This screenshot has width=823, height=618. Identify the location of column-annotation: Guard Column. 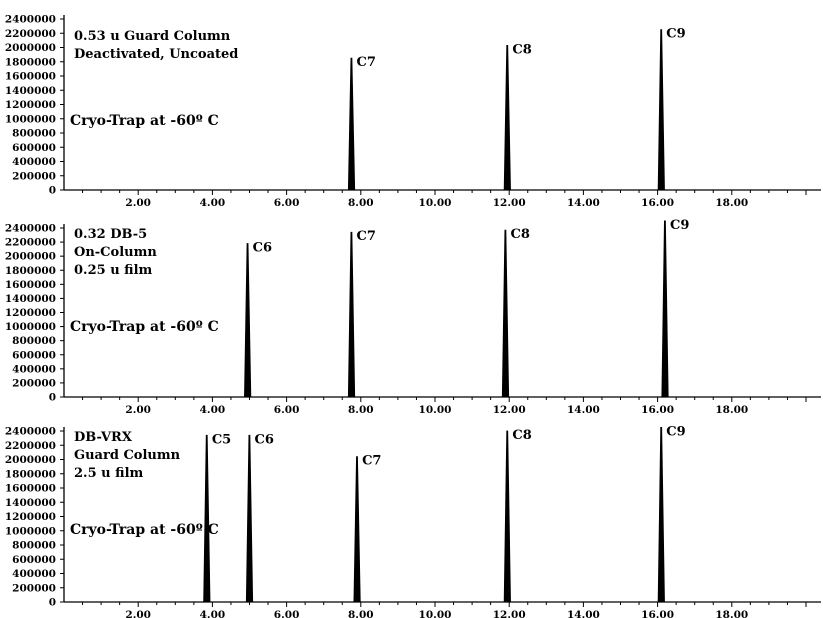
(127, 455).